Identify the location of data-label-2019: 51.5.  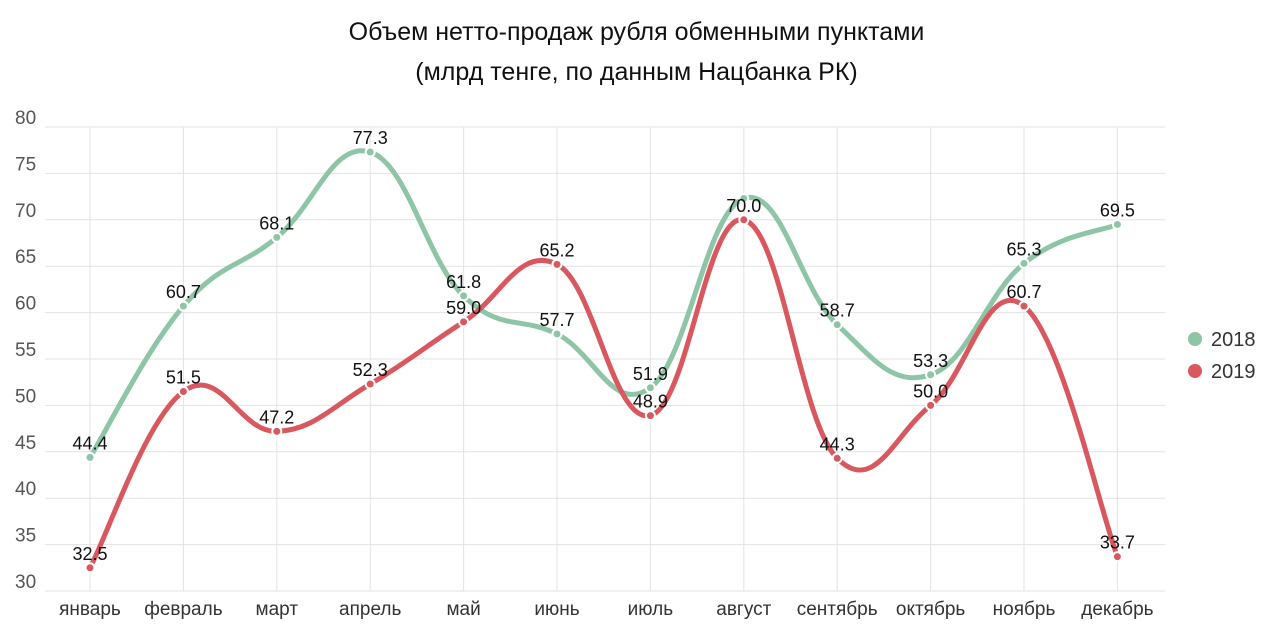
(183, 377).